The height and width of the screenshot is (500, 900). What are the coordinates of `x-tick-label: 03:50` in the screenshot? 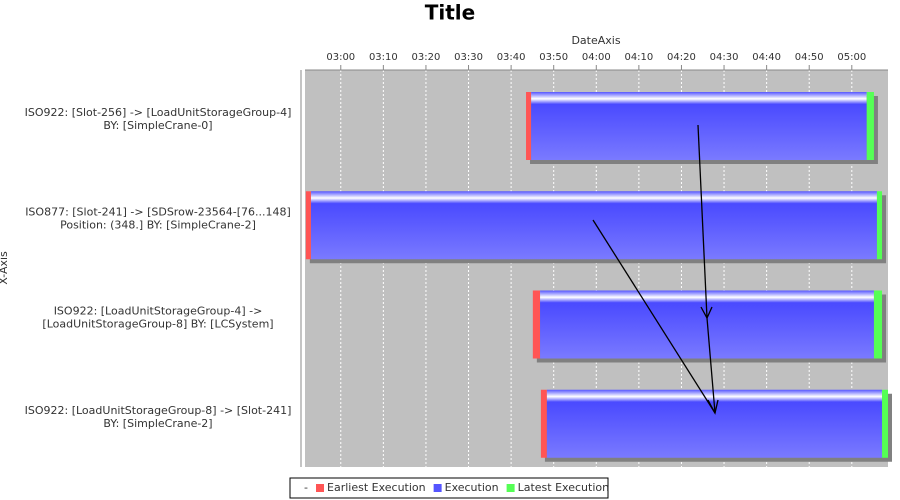 It's located at (553, 57).